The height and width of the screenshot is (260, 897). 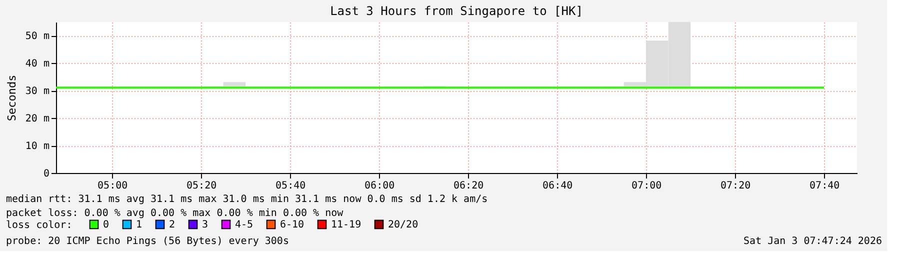 What do you see at coordinates (46, 174) in the screenshot?
I see `y-tick-label: 0` at bounding box center [46, 174].